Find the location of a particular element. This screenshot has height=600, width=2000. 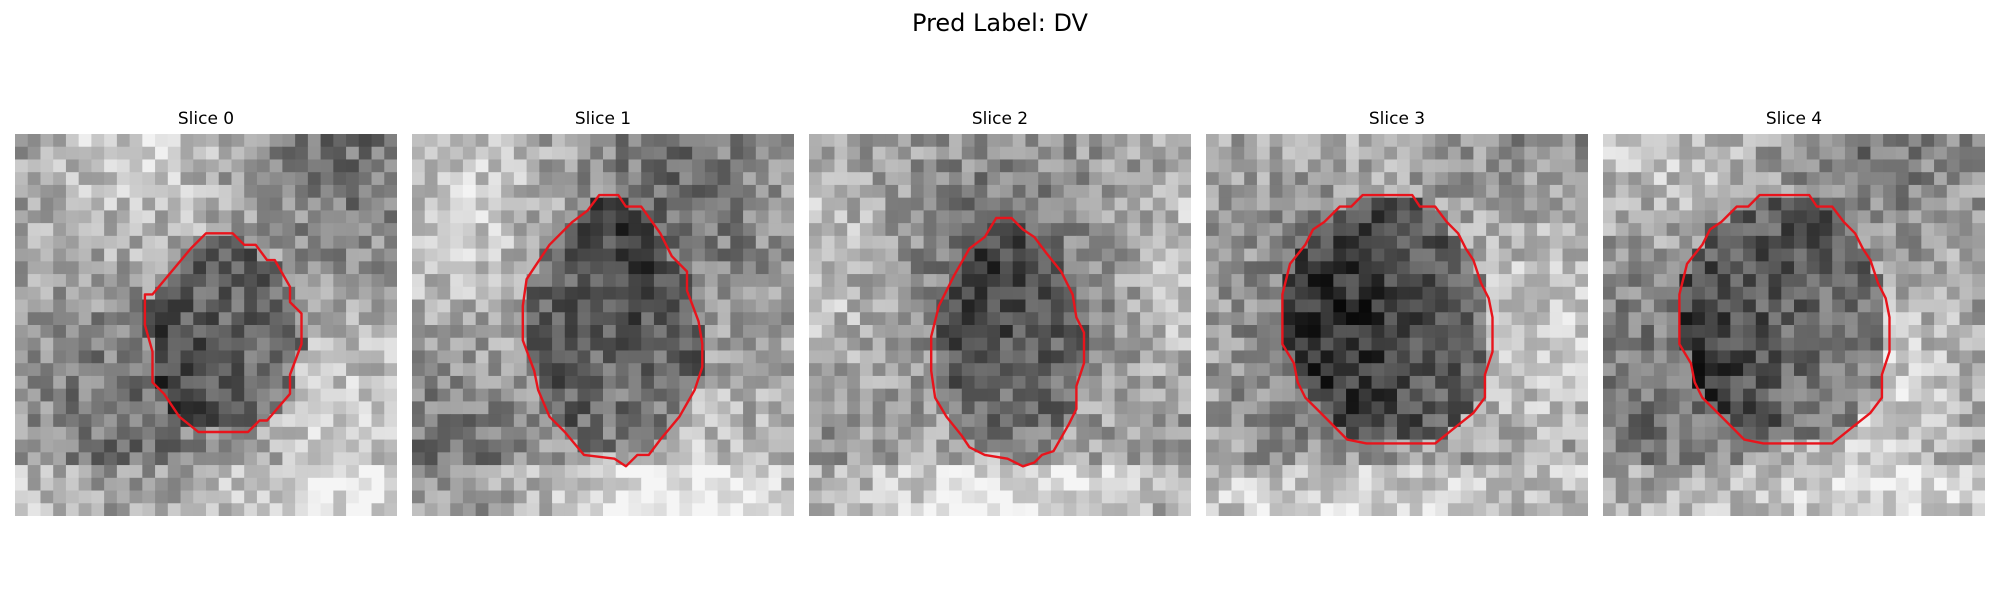

slice-title-1: Slice 1 is located at coordinates (603, 119).